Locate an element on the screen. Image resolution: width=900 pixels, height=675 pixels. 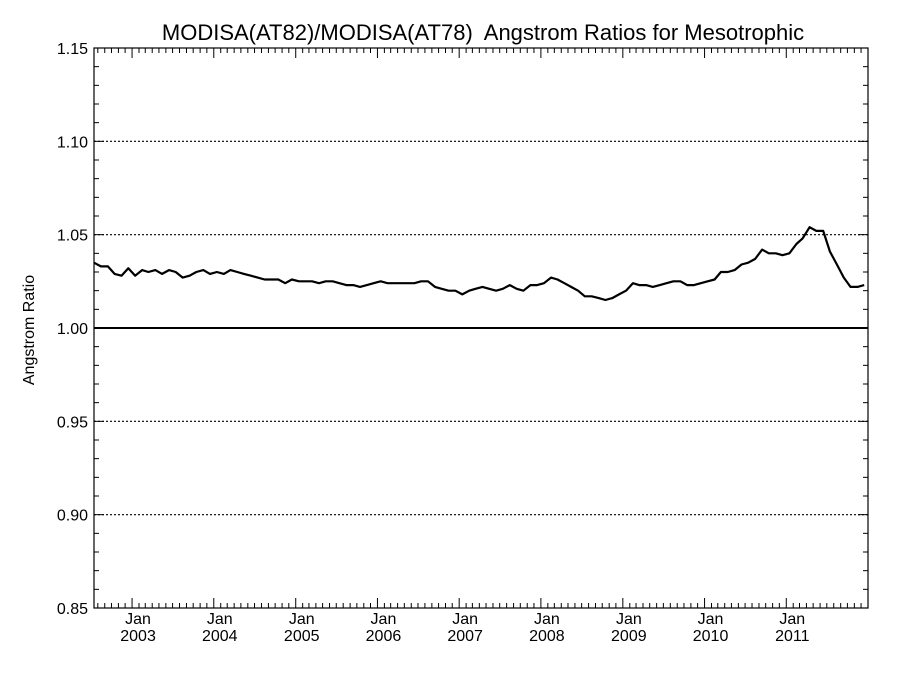
y-tick-labels: 0.85 0.90 0.95 1.00 1.05 1.10 1.15 is located at coordinates (72, 329).